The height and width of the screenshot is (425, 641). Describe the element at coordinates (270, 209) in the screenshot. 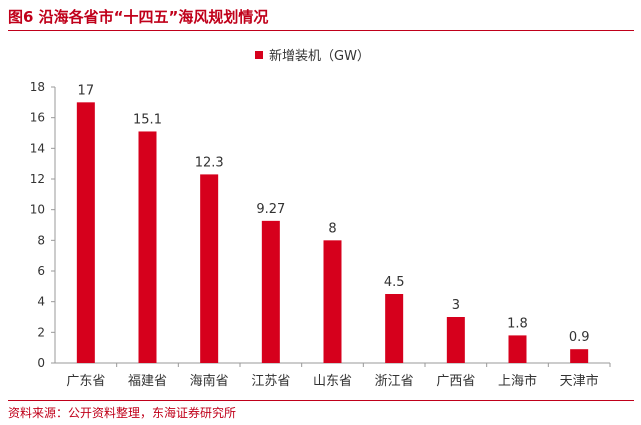

I see `data-label: 9.27` at that location.